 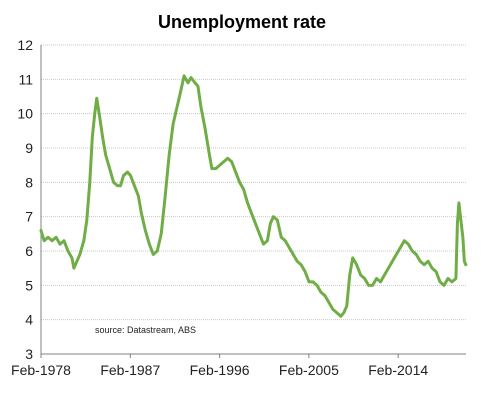 What do you see at coordinates (29, 285) in the screenshot?
I see `y-tick-label: 5` at bounding box center [29, 285].